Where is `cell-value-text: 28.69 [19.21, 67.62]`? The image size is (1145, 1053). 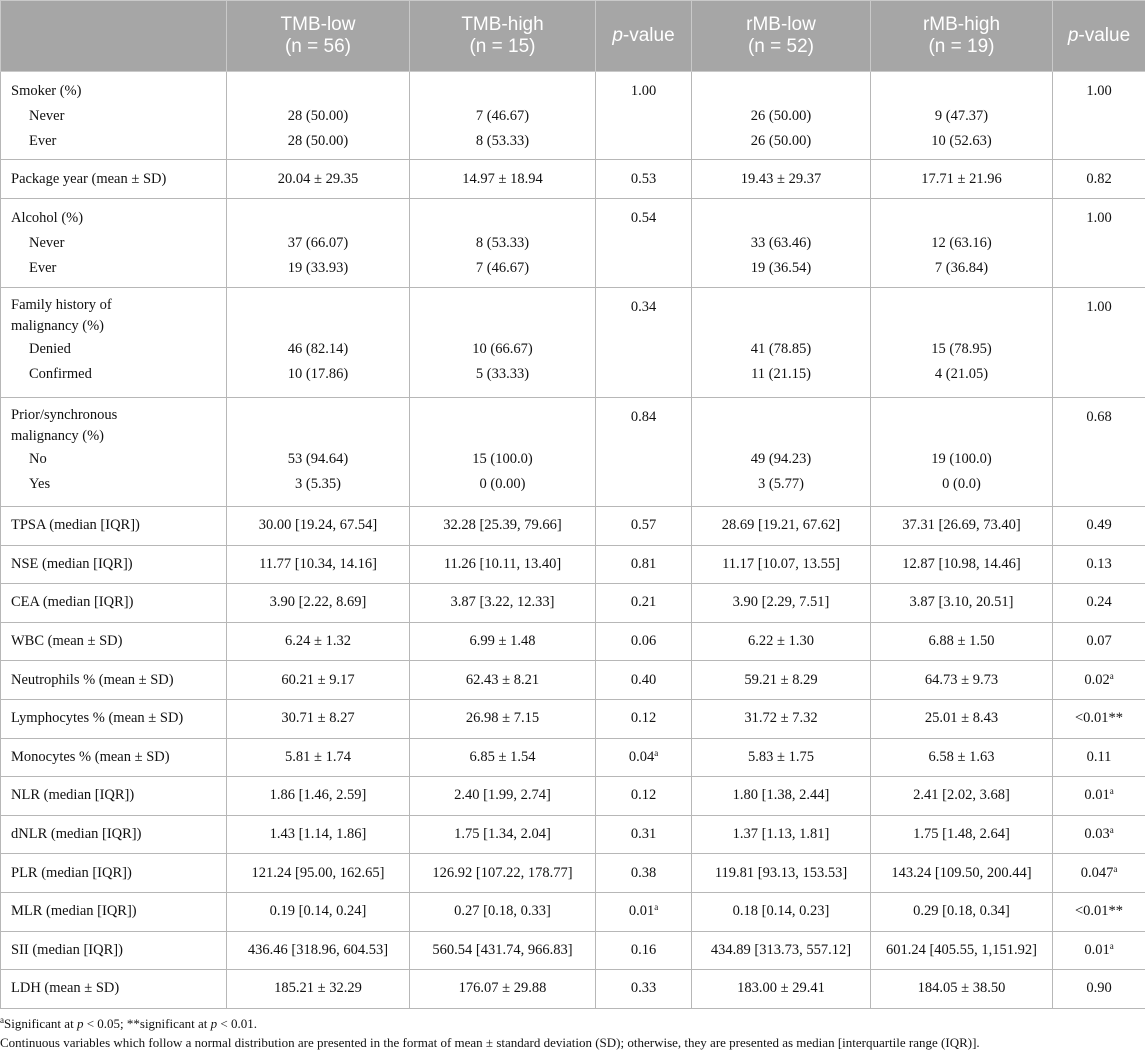
cell-value-text: 28.69 [19.21, 67.62] is located at coordinates (781, 525).